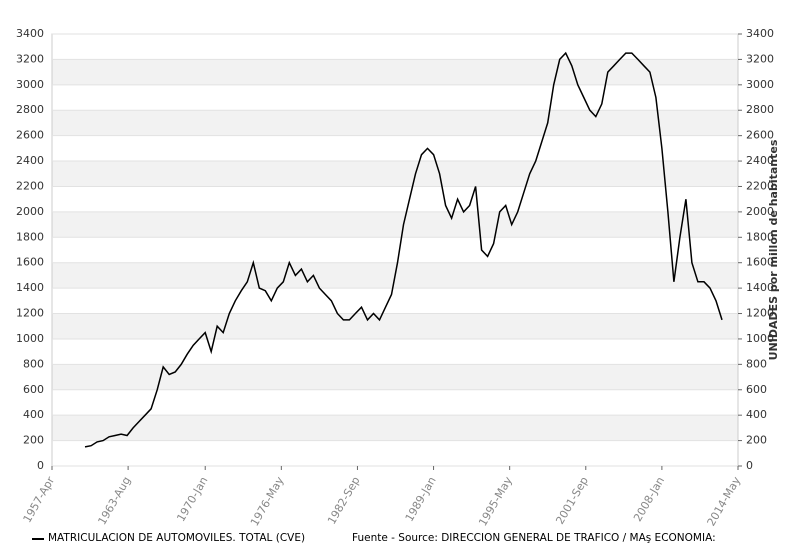 This screenshot has height=550, width=787. Describe the element at coordinates (756, 389) in the screenshot. I see `y2-tick-label: 600` at that location.